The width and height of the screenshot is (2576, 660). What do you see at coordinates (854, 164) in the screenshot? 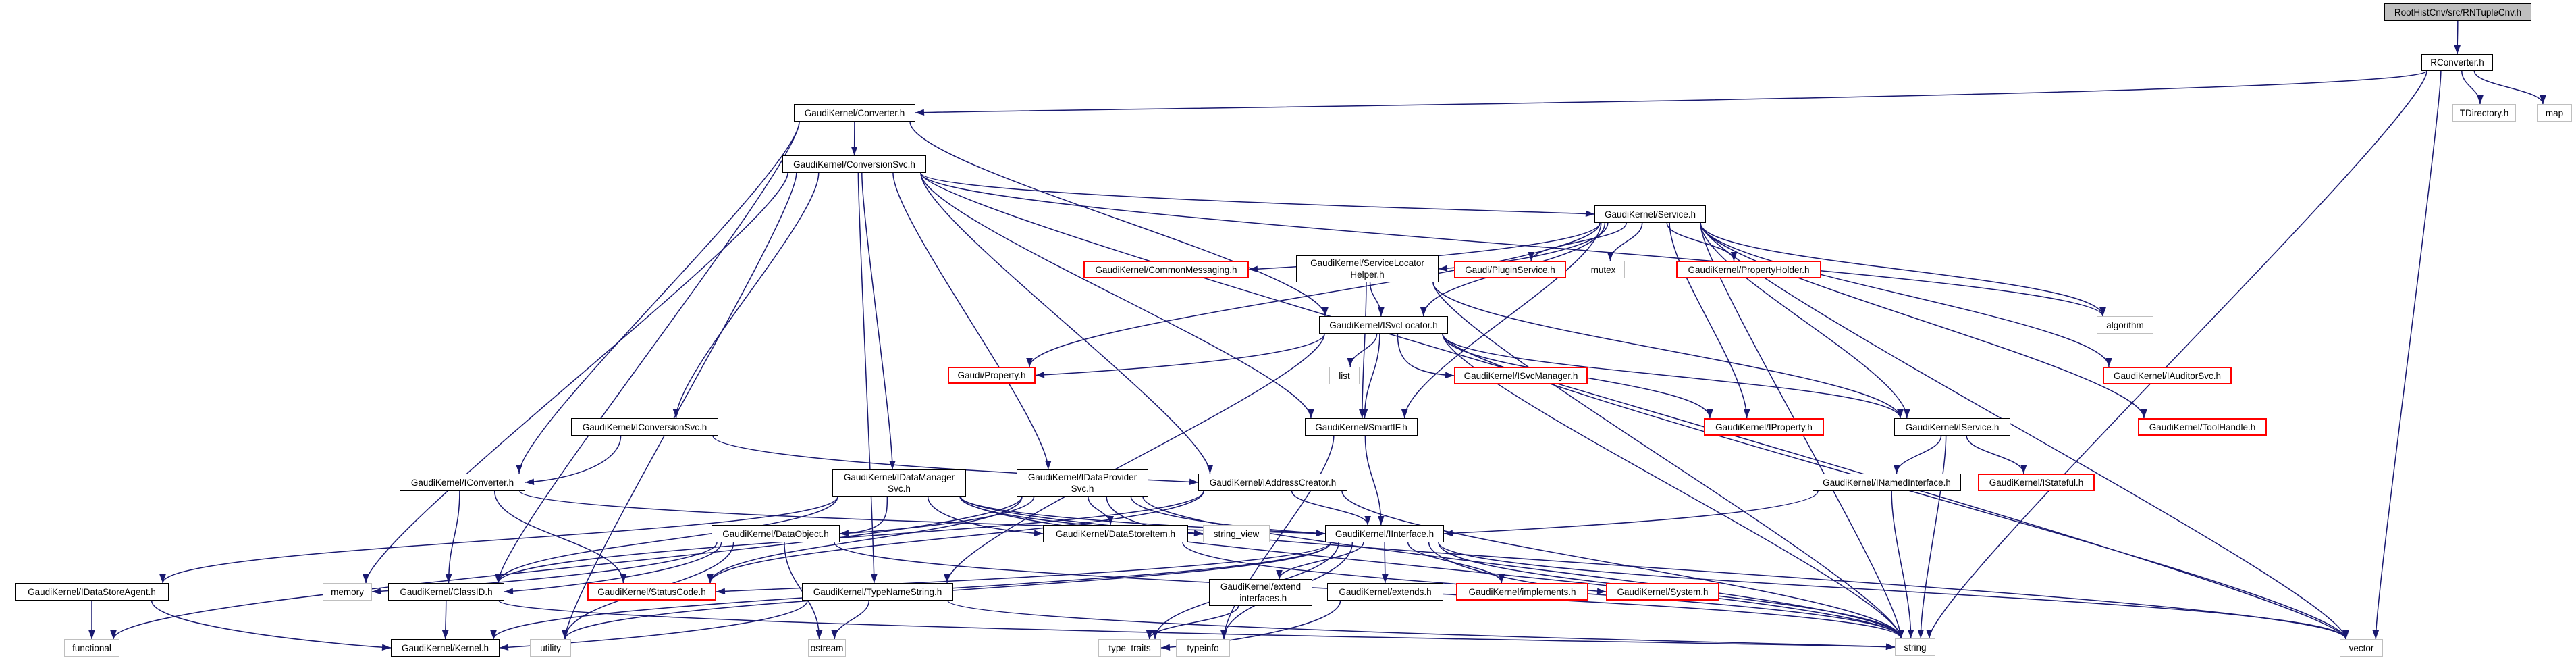
I see `node-convsvc: GaudiKernel/ConversionSvc.h` at bounding box center [854, 164].